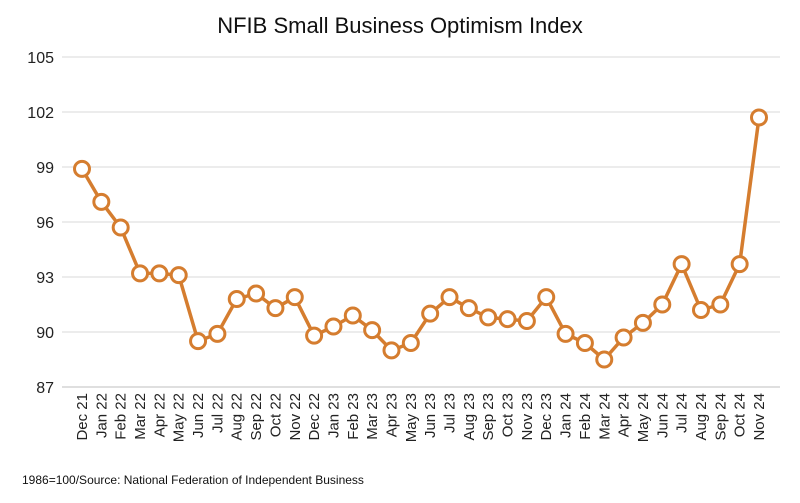  Describe the element at coordinates (546, 417) in the screenshot. I see `x-tick-label: Dec 23` at that location.